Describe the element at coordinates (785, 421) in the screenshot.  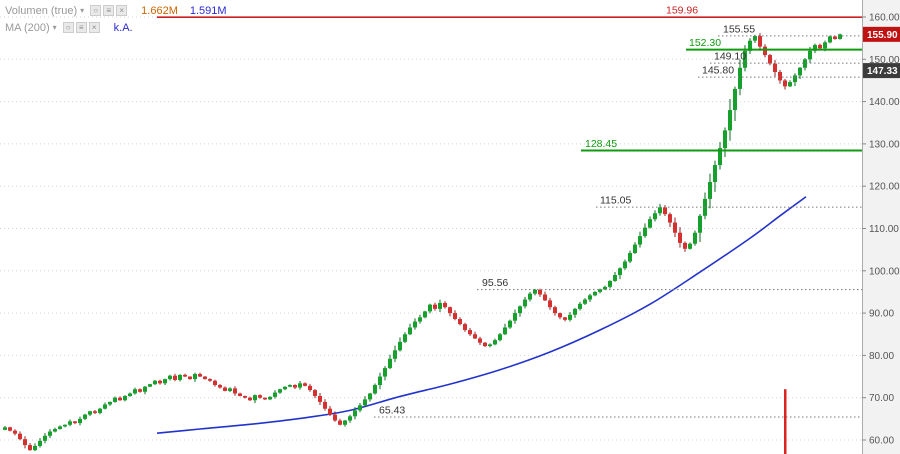
I see `volume-bar` at that location.